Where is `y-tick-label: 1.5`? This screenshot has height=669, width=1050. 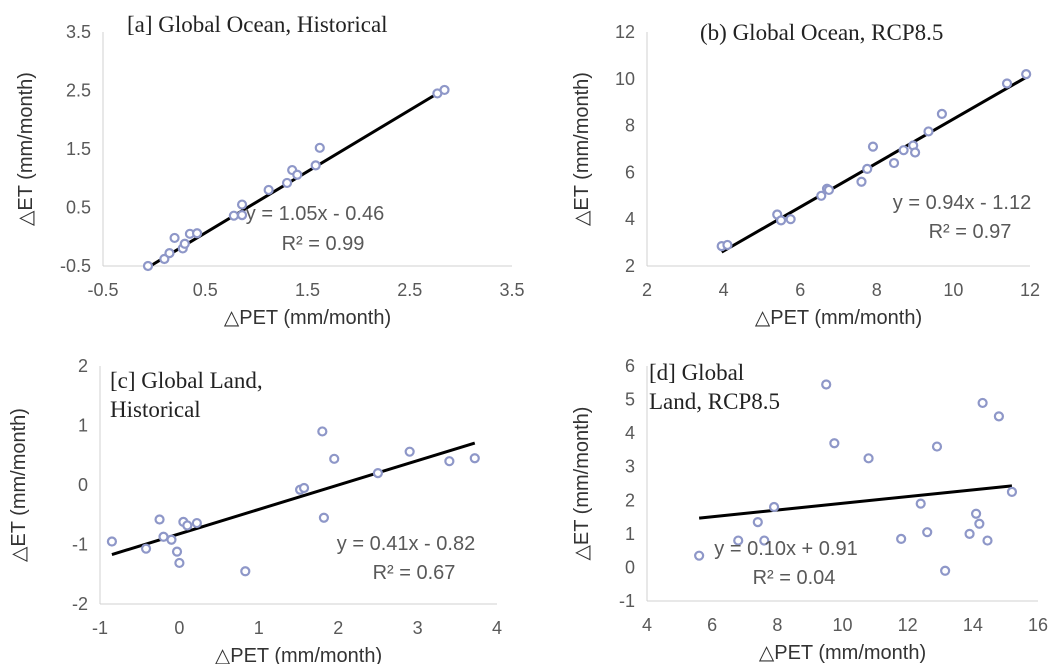 y-tick-label: 1.5 is located at coordinates (78, 149).